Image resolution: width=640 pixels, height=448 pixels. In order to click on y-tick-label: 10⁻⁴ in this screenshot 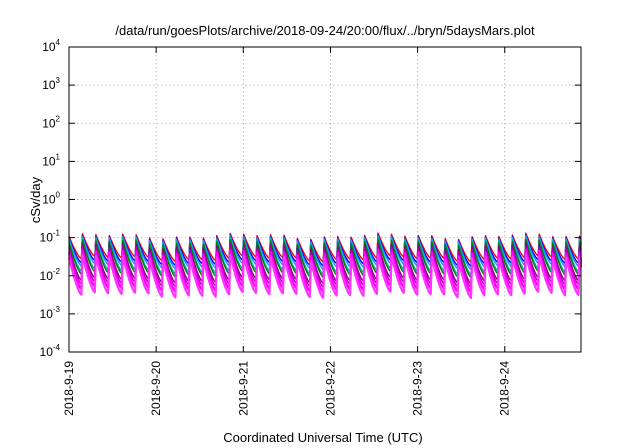, I will do `click(50, 351)`.